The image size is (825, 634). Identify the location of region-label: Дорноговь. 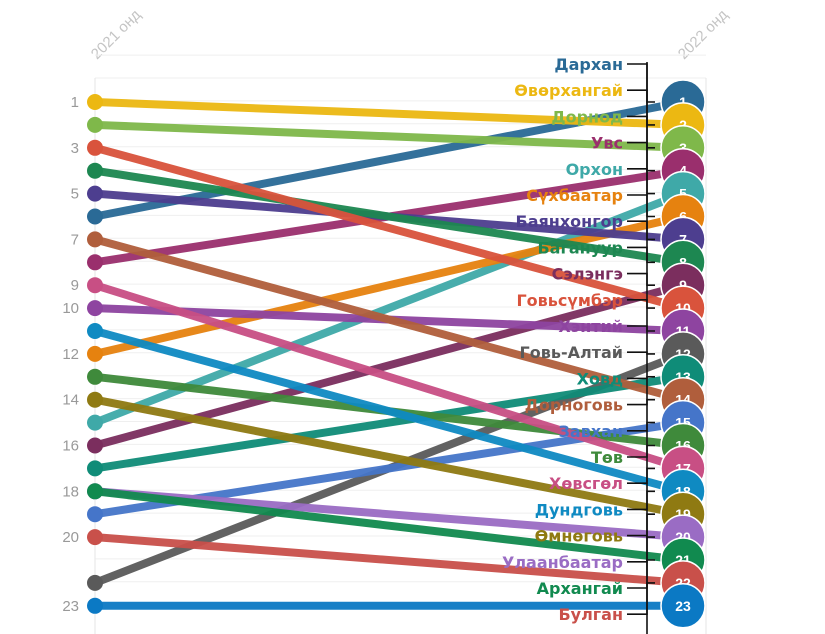
(574, 405).